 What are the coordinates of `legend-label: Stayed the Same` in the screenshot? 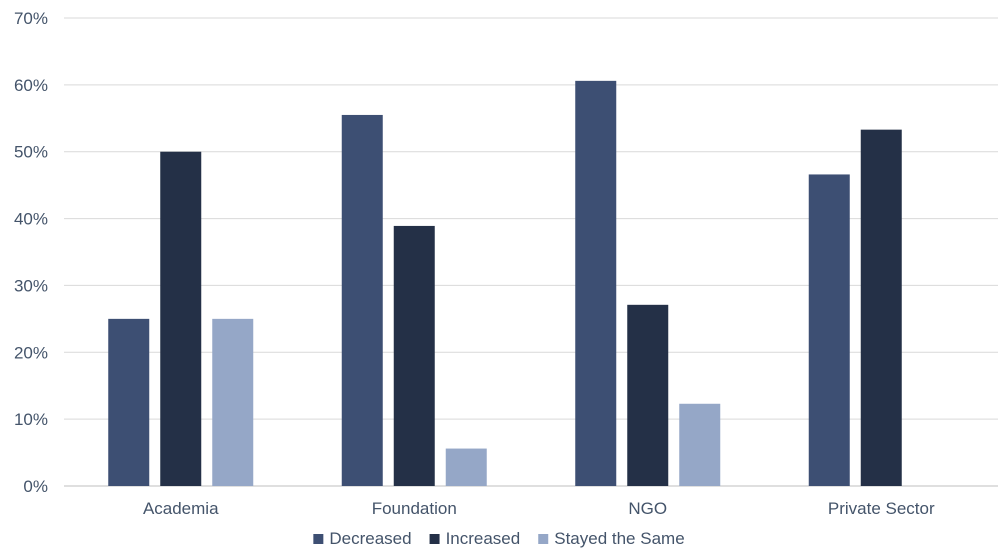 It's located at (619, 538).